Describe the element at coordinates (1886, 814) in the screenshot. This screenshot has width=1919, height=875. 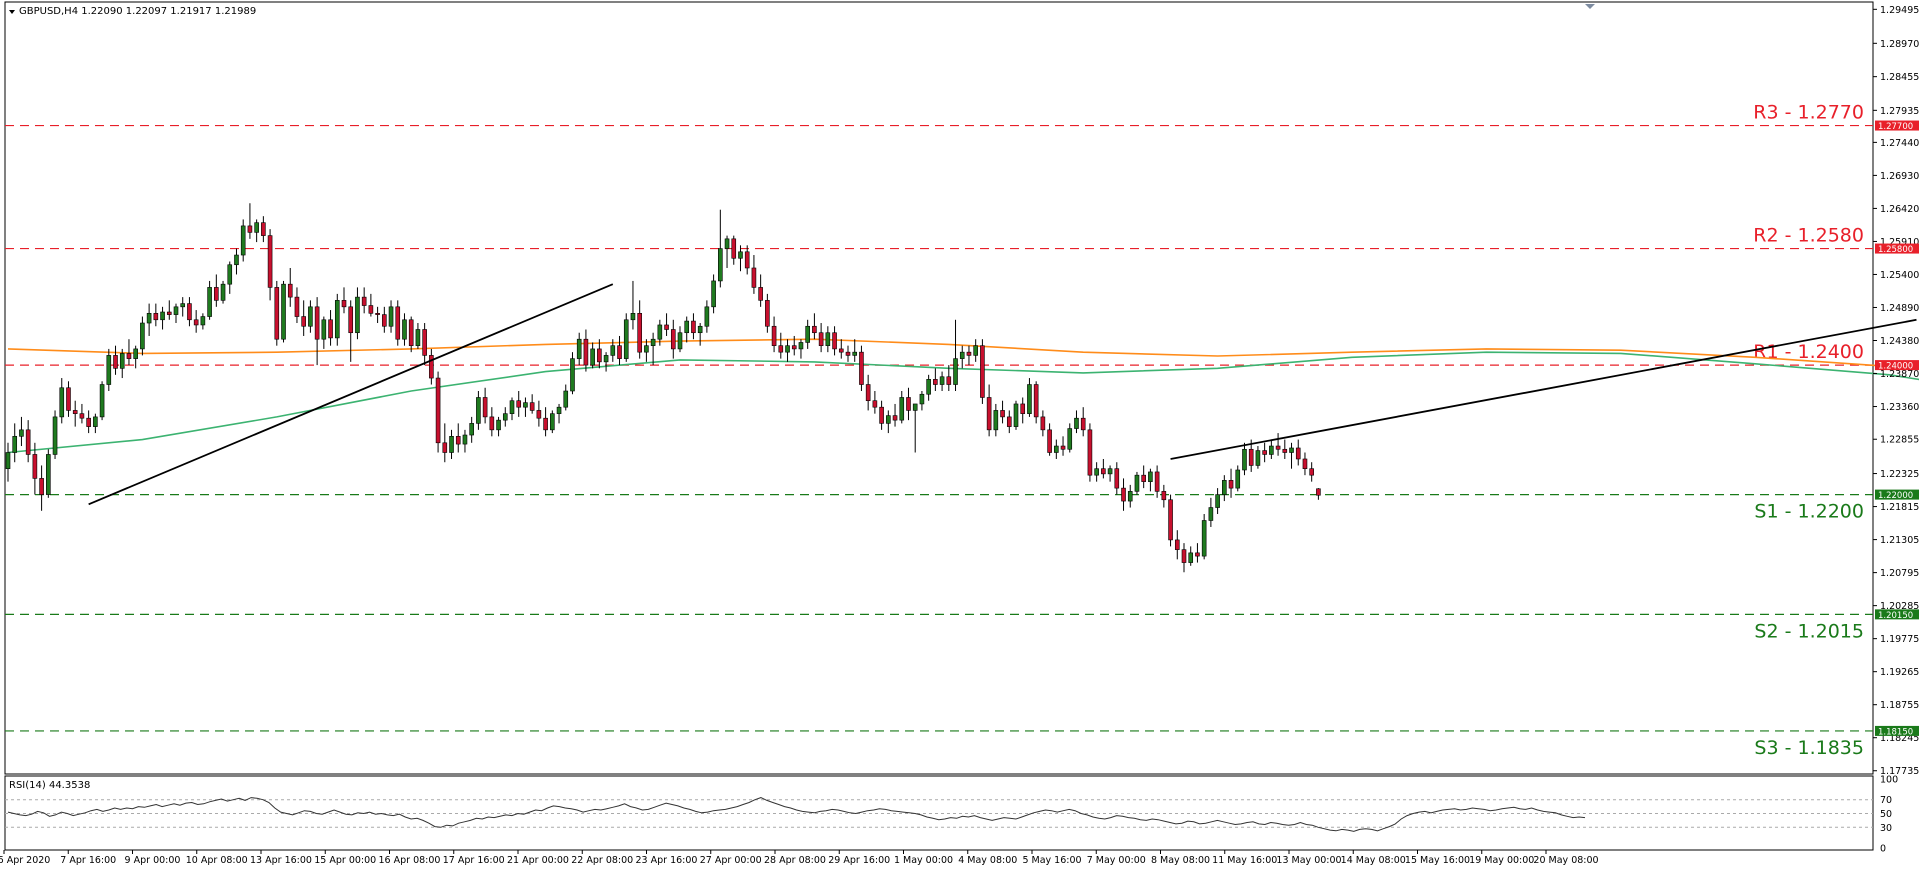
I see `rsi-y-tick-label: 50` at that location.